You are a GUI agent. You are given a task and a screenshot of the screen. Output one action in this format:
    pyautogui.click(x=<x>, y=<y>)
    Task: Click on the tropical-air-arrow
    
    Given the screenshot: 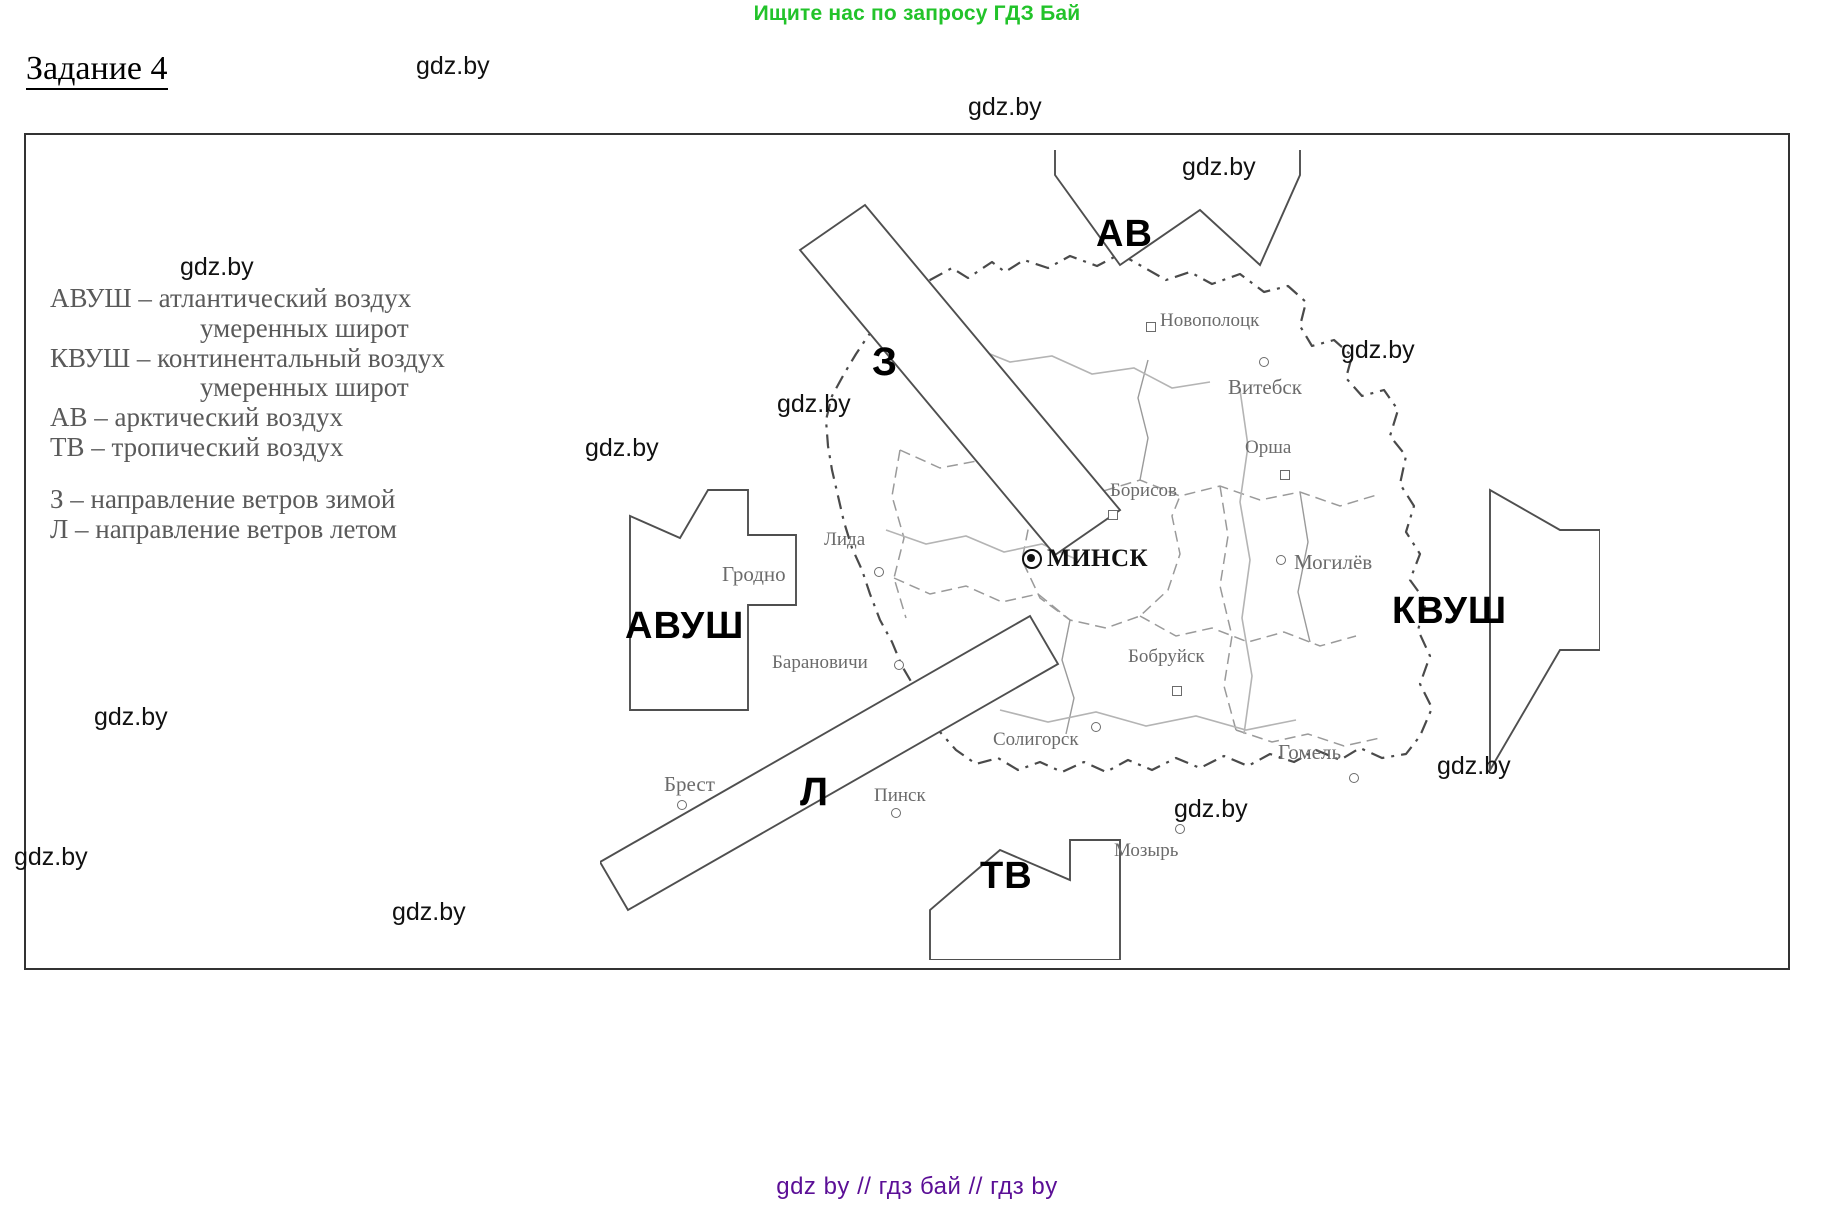 What is the action you would take?
    pyautogui.click(x=1025, y=899)
    